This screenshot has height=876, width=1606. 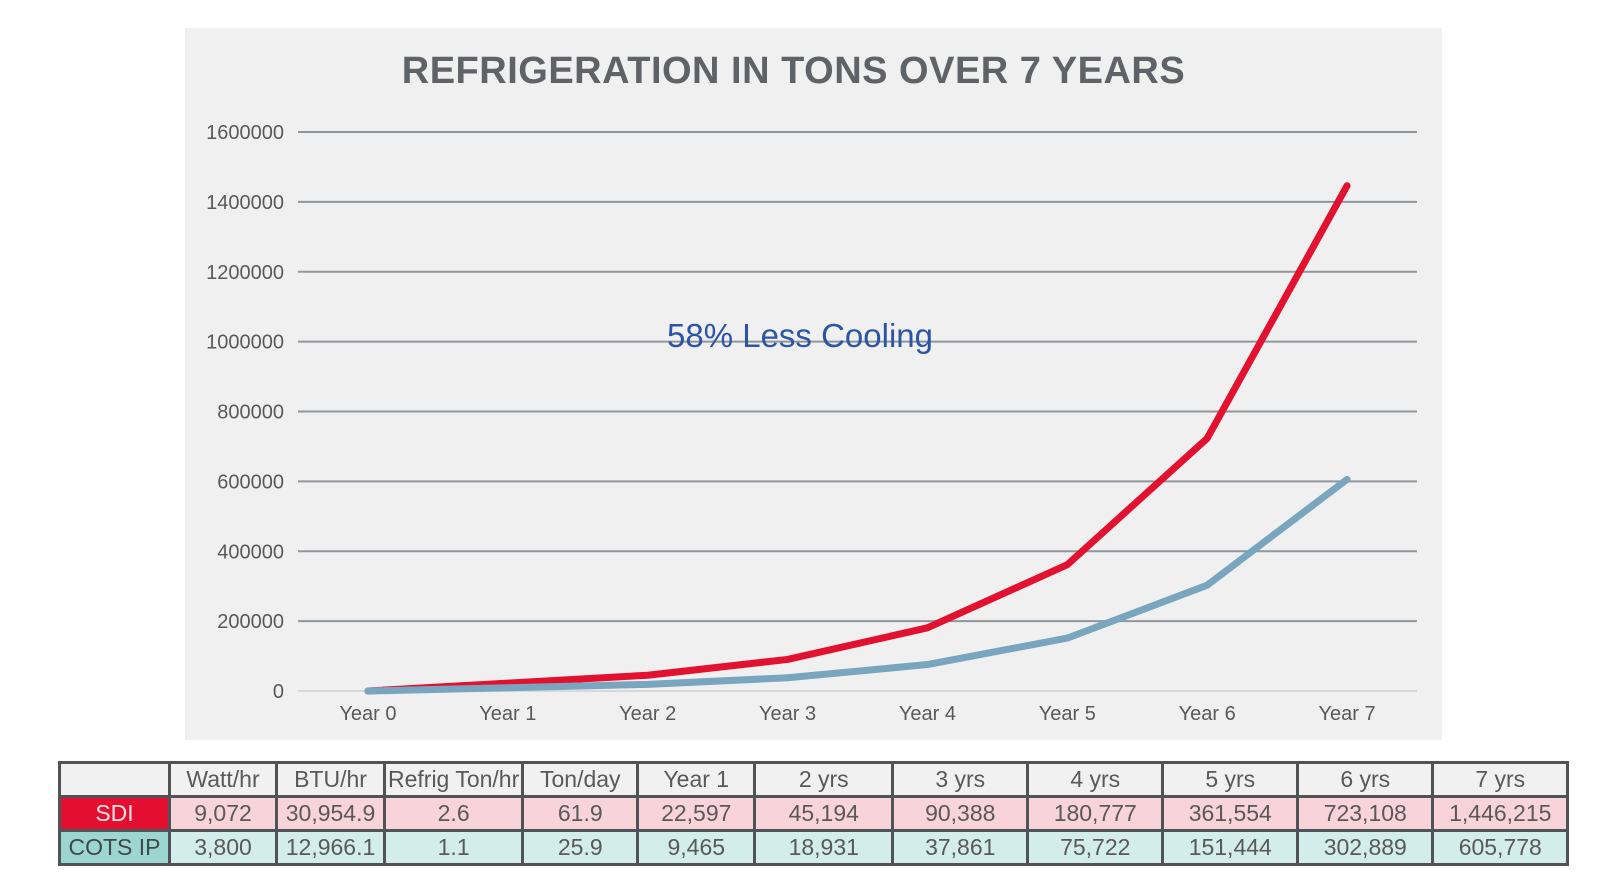 I want to click on table-cell: 605,778, so click(x=1500, y=847).